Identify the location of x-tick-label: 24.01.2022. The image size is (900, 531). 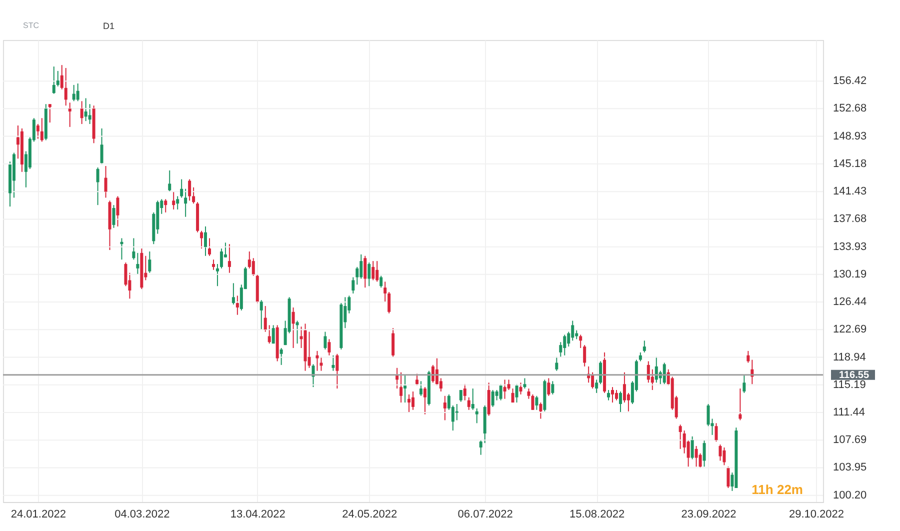
(38, 514).